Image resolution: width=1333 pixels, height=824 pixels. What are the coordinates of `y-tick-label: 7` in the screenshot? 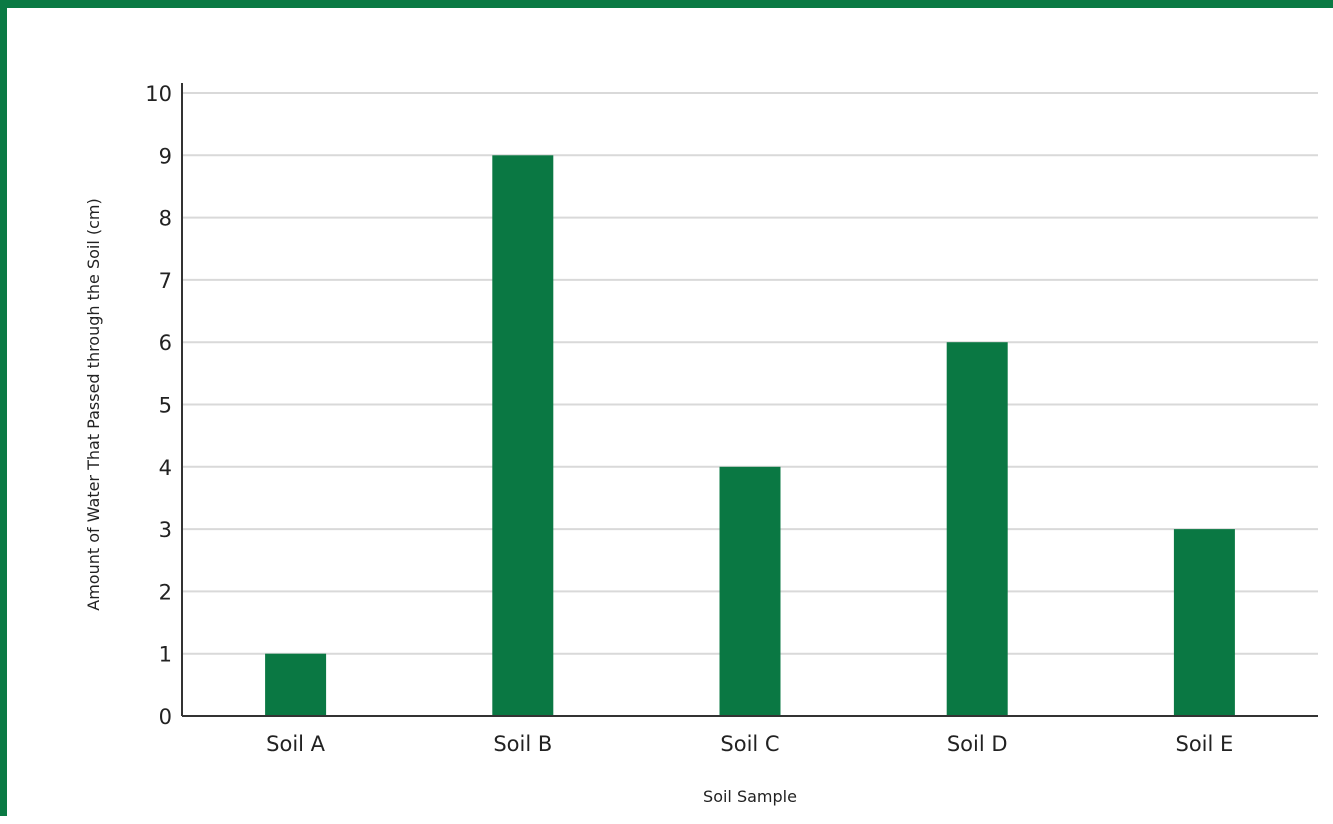 It's located at (165, 281).